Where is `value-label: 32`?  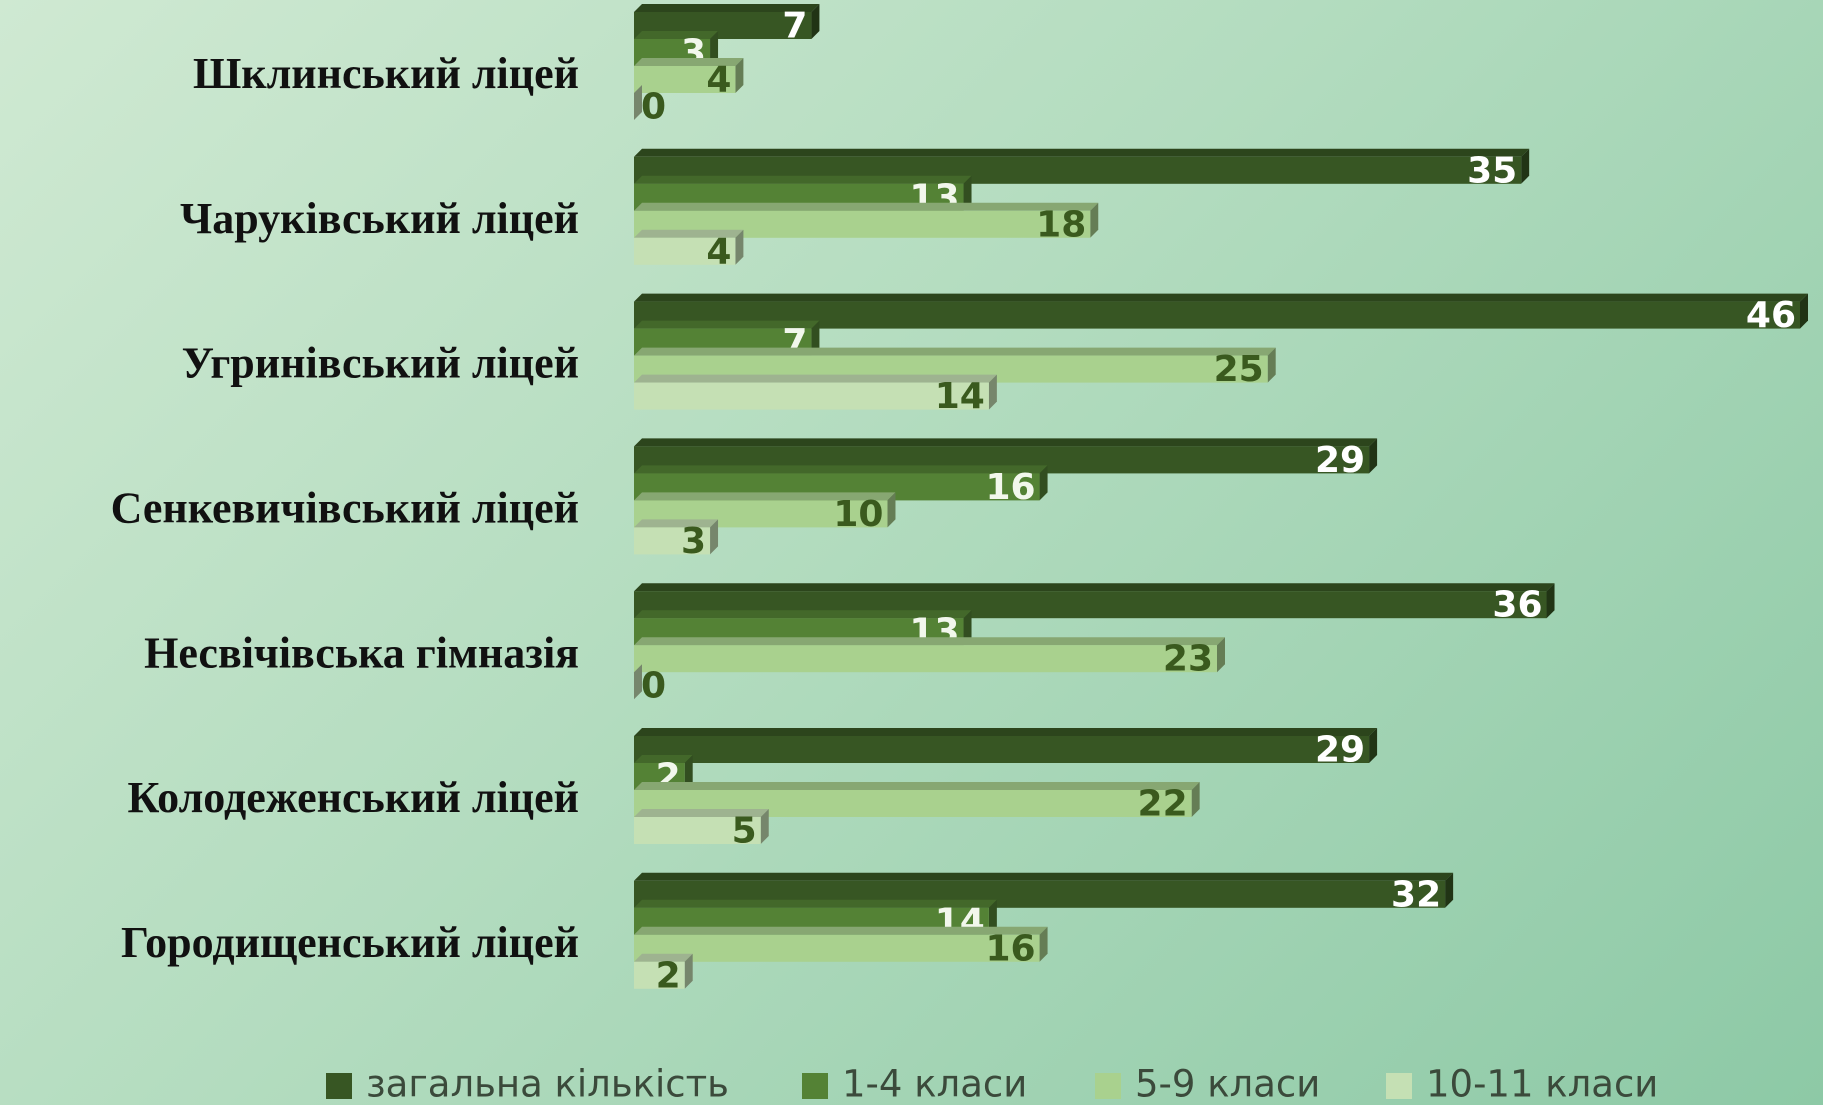 value-label: 32 is located at coordinates (1416, 894).